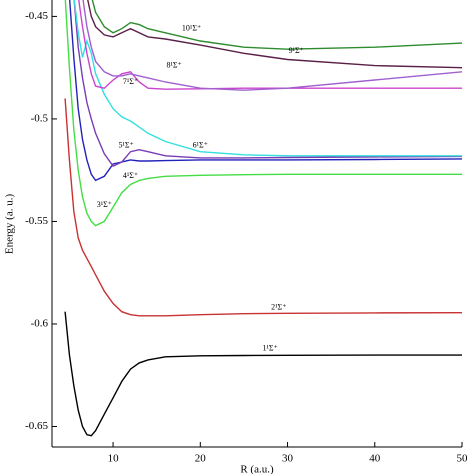 This screenshot has width=474, height=474. I want to click on x-tick-label: 30, so click(288, 459).